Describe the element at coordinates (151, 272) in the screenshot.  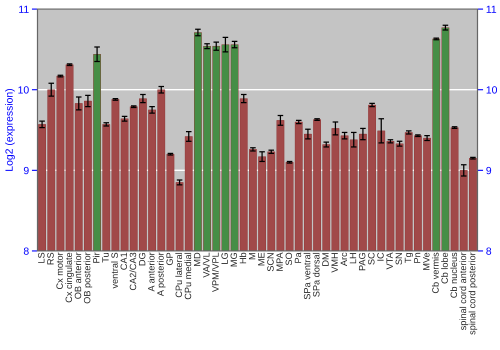
I see `x-tick-label: A anterior` at that location.